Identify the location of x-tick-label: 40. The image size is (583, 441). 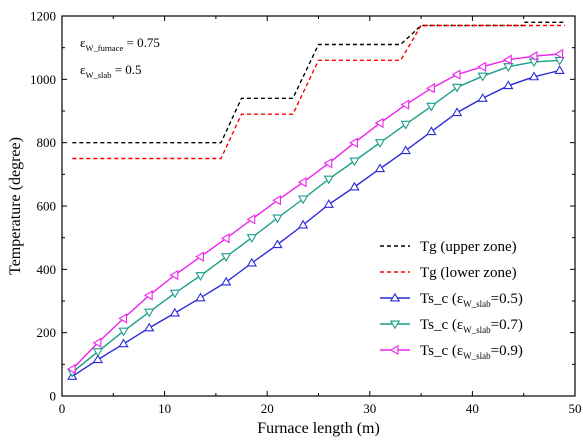
(472, 408).